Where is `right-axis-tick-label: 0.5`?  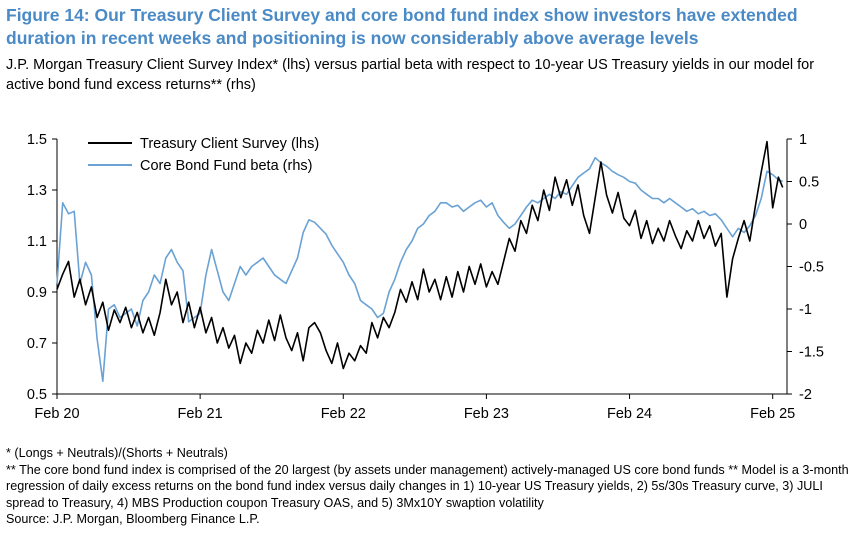
right-axis-tick-label: 0.5 is located at coordinates (809, 183).